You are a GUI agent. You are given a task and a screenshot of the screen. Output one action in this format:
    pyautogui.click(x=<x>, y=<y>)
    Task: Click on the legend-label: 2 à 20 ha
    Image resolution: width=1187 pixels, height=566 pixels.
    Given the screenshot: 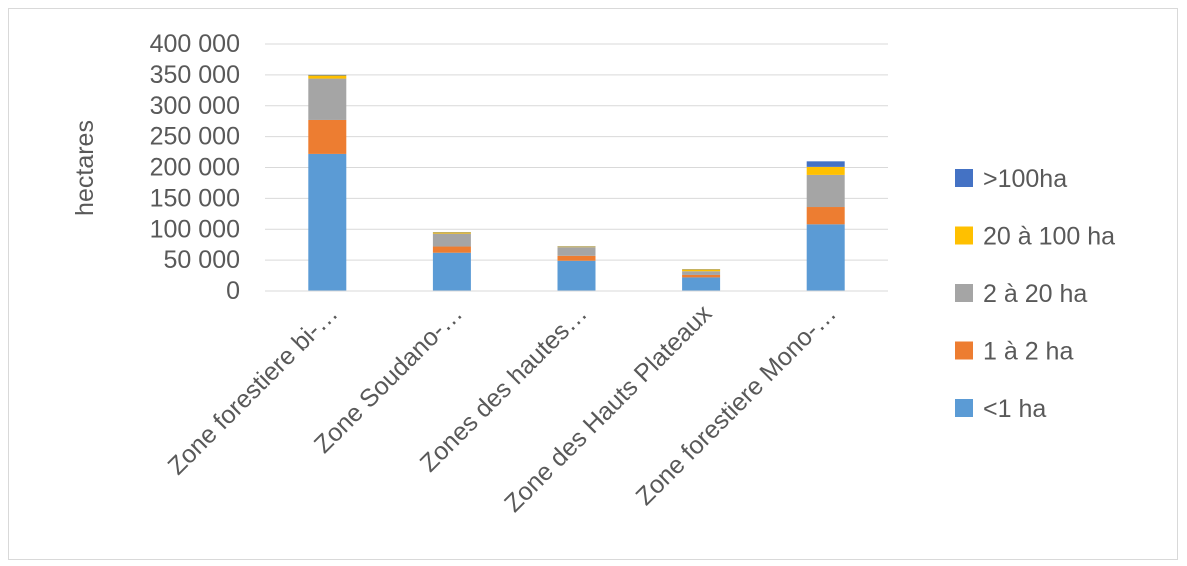 What is the action you would take?
    pyautogui.click(x=1035, y=294)
    